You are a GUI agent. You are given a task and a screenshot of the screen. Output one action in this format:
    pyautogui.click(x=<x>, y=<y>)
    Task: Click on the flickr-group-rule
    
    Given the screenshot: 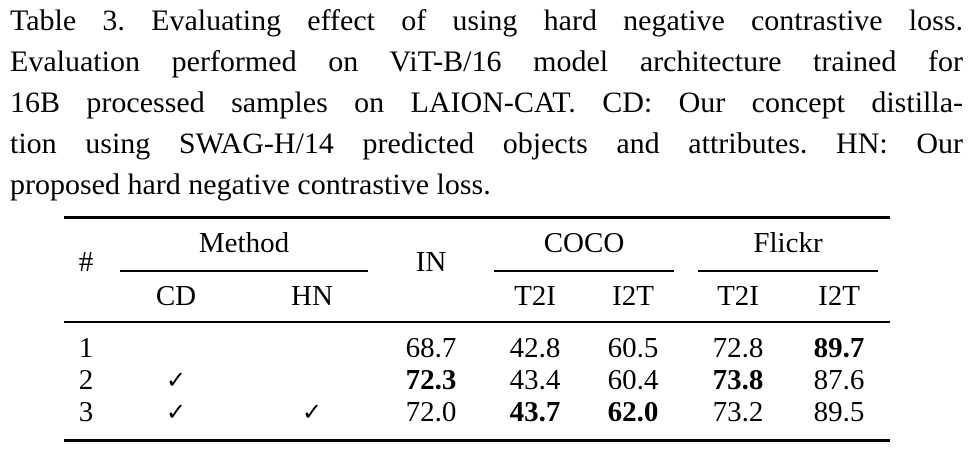 What is the action you would take?
    pyautogui.click(x=788, y=271)
    